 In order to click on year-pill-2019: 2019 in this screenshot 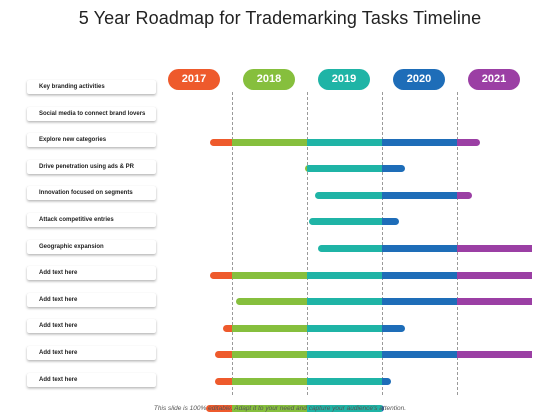, I will do `click(344, 79)`.